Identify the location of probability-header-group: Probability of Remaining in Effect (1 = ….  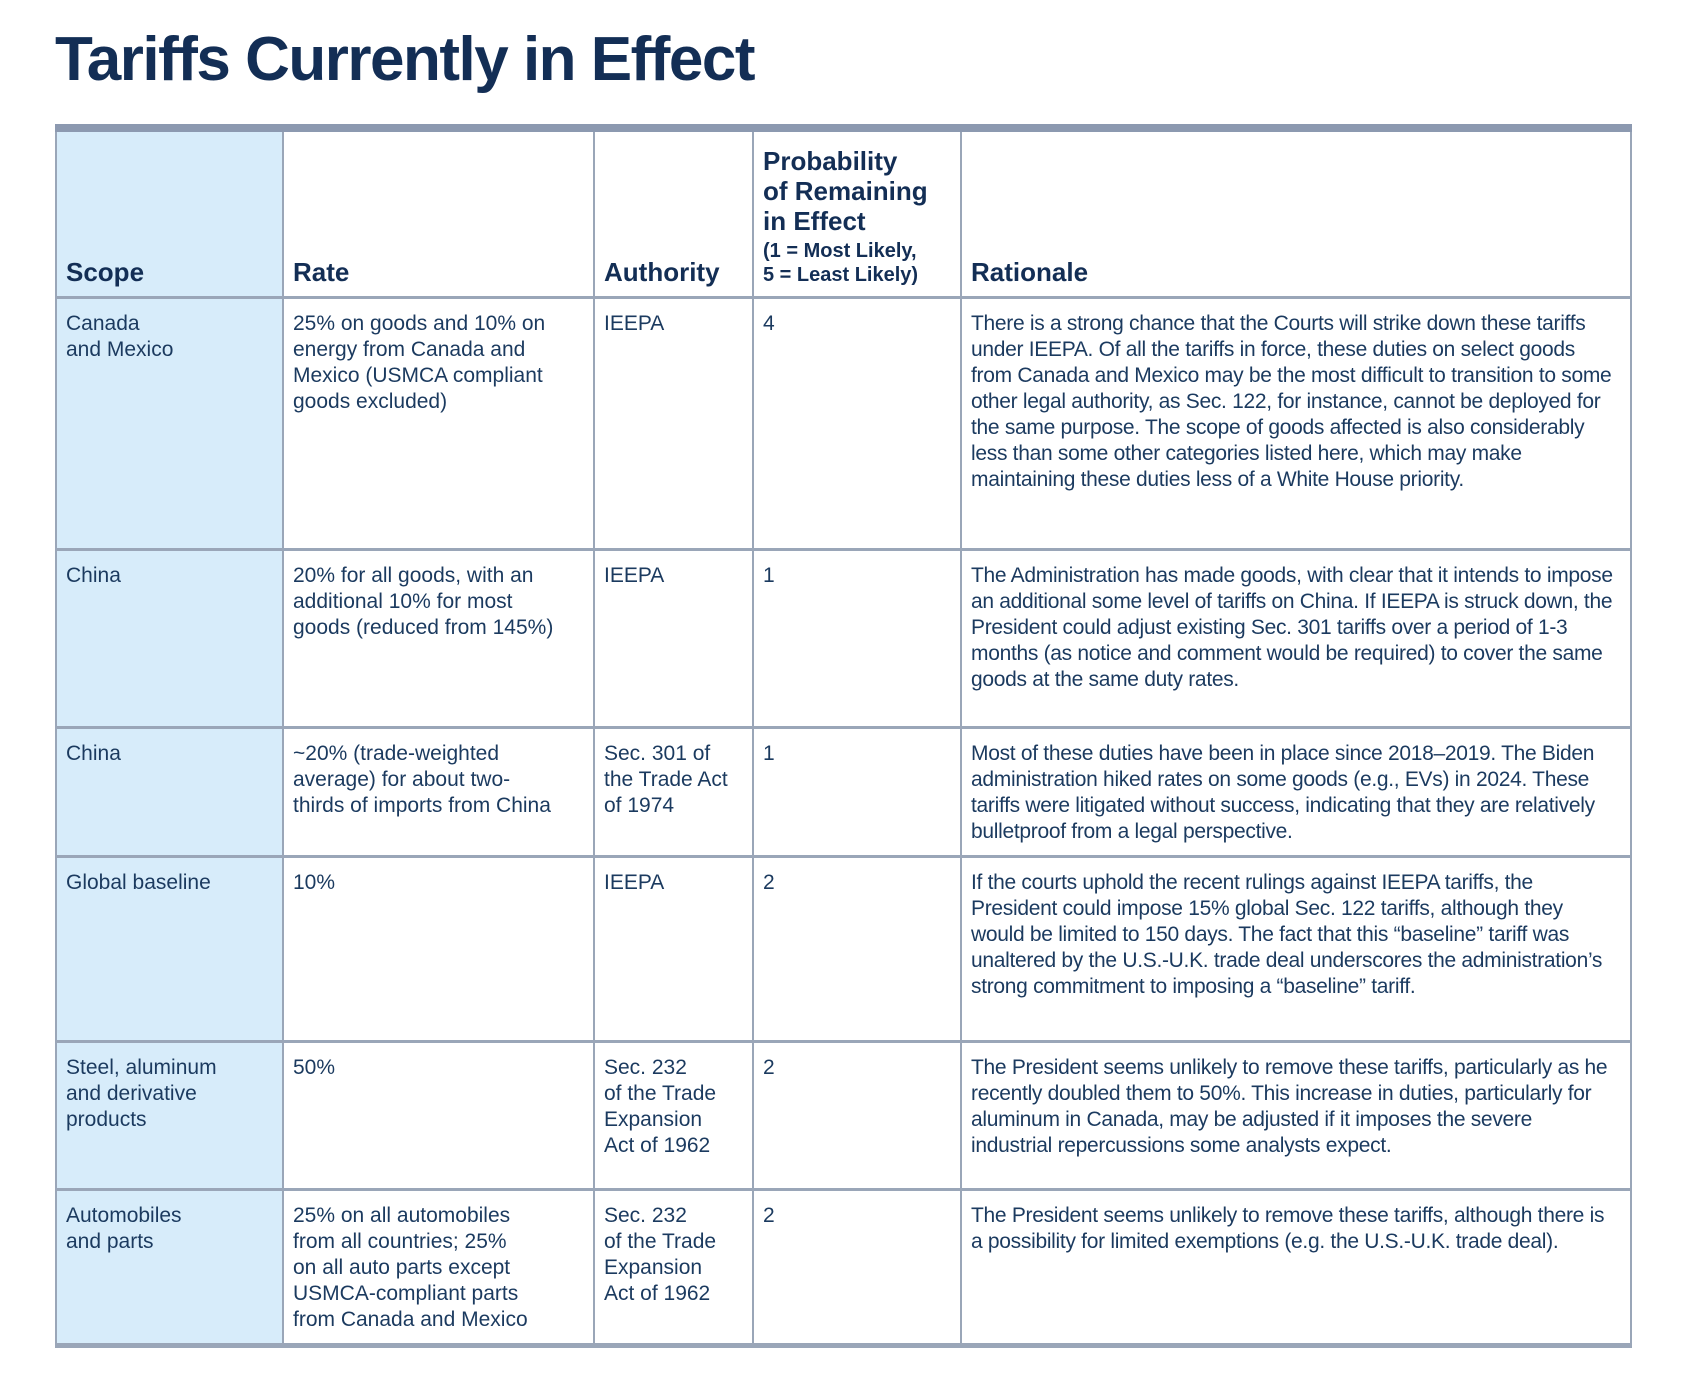
(854, 216).